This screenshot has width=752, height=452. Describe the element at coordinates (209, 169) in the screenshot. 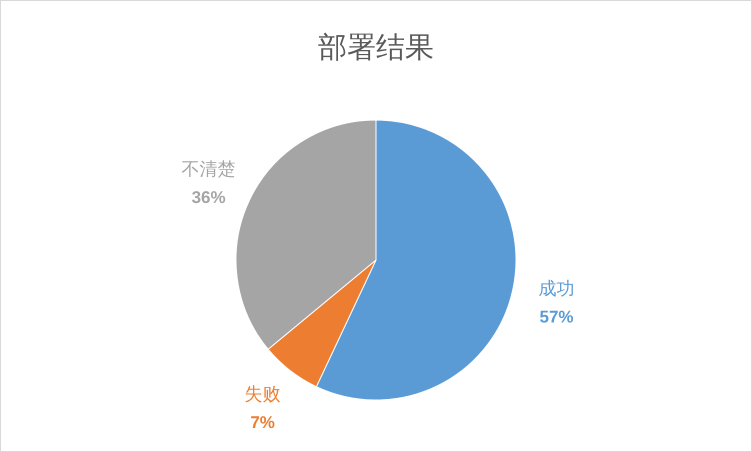

I see `slice-label: 不清楚` at that location.